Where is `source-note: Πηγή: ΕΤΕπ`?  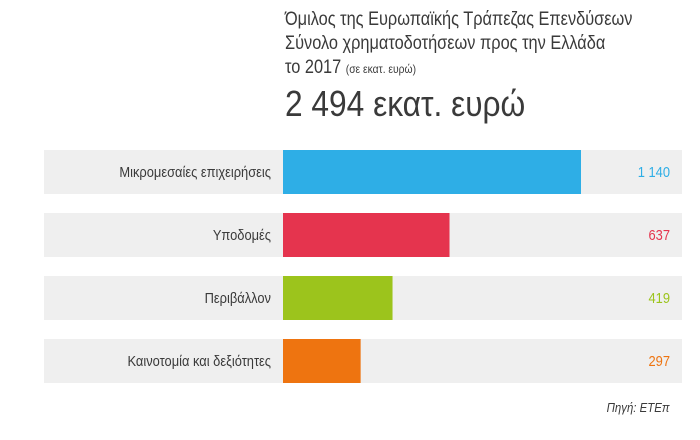
source-note: Πηγή: ΕΤΕπ is located at coordinates (638, 407).